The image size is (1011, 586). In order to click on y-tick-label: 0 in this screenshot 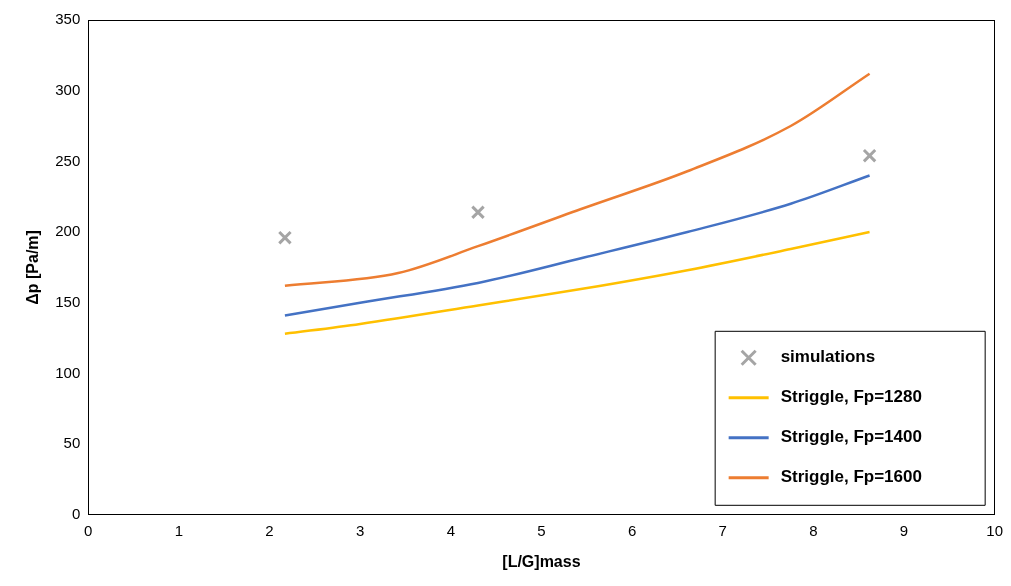, I will do `click(76, 513)`.